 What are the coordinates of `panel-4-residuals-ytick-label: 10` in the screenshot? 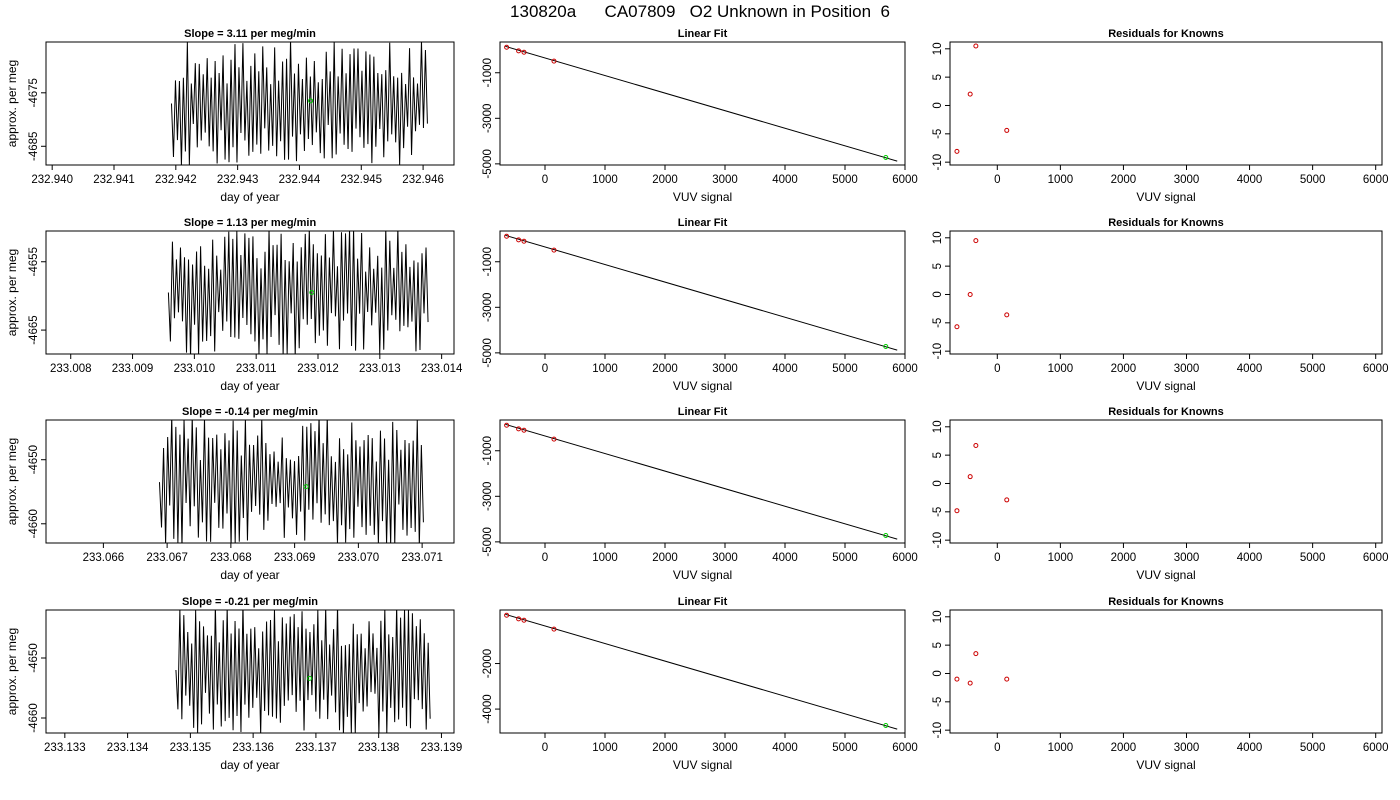 It's located at (938, 616).